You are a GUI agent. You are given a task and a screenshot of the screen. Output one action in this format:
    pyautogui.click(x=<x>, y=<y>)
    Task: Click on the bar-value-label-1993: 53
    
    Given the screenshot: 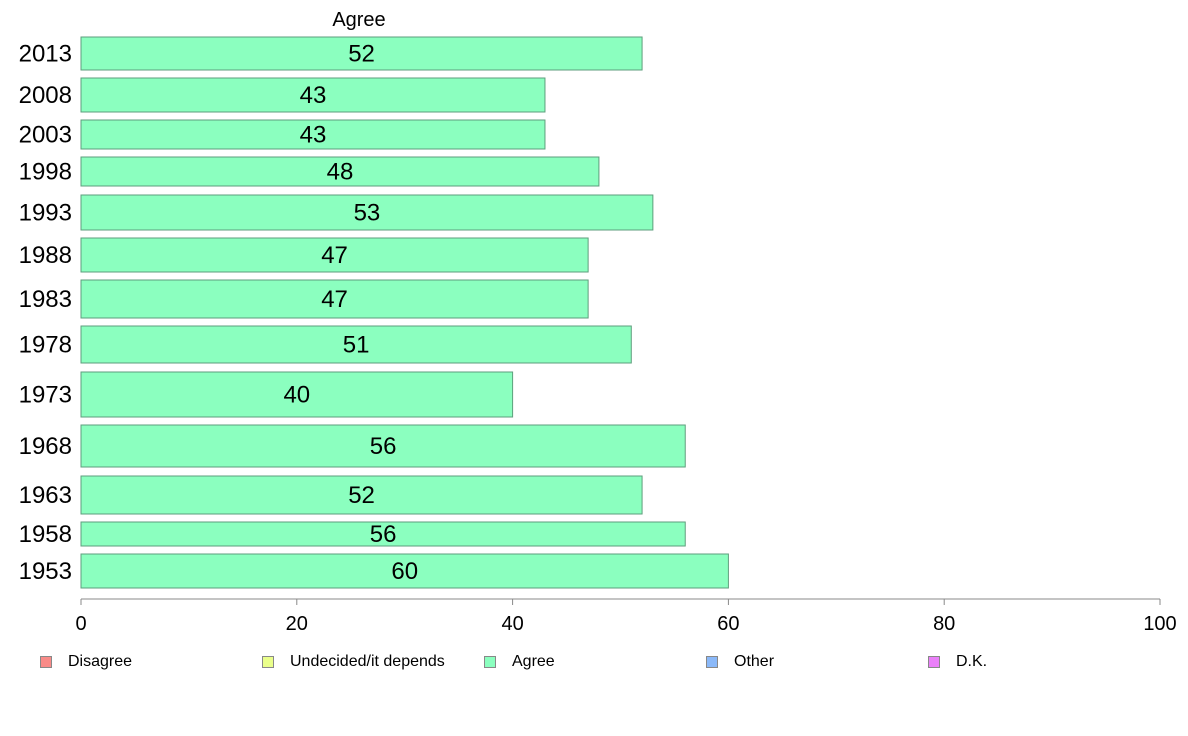 What is the action you would take?
    pyautogui.click(x=367, y=213)
    